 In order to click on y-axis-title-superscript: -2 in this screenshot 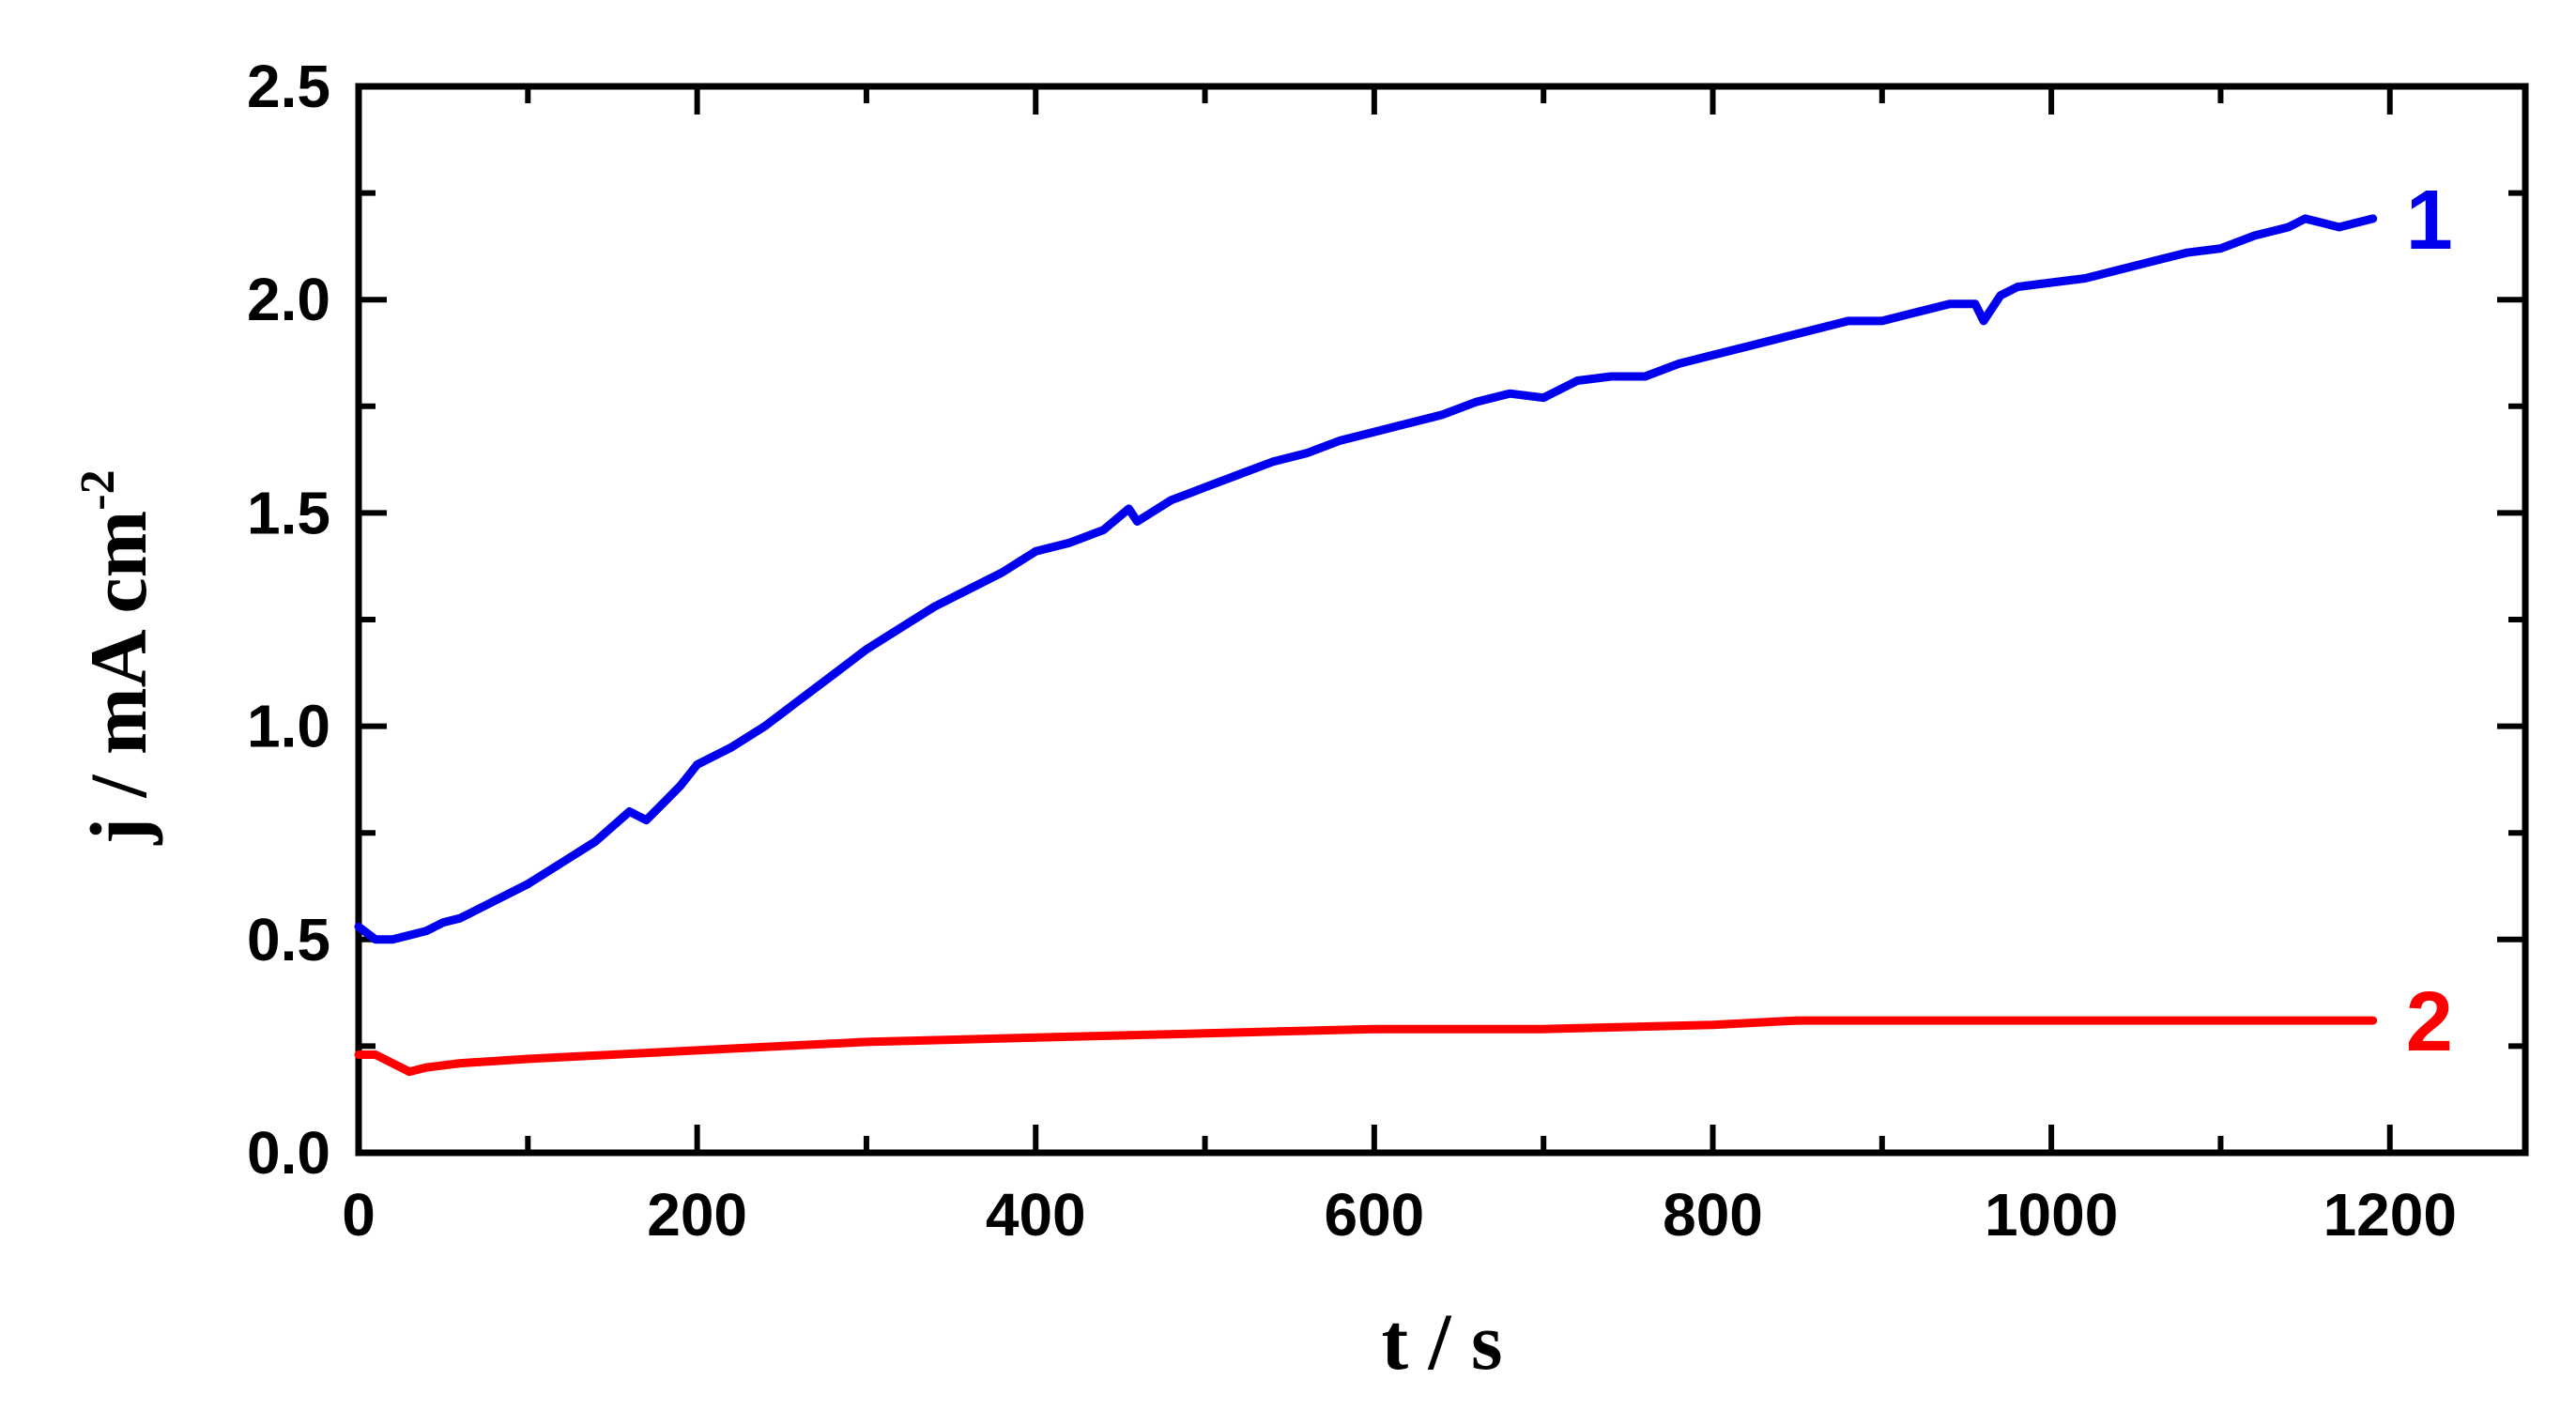, I will do `click(98, 489)`.